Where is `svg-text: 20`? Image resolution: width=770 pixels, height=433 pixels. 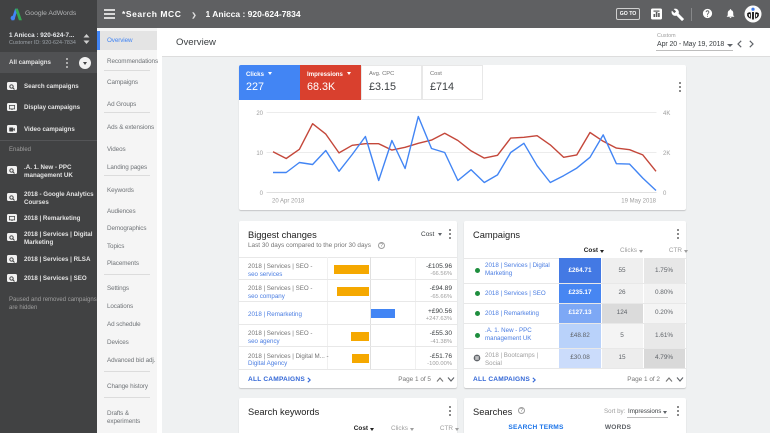
svg-text: 20 is located at coordinates (259, 114).